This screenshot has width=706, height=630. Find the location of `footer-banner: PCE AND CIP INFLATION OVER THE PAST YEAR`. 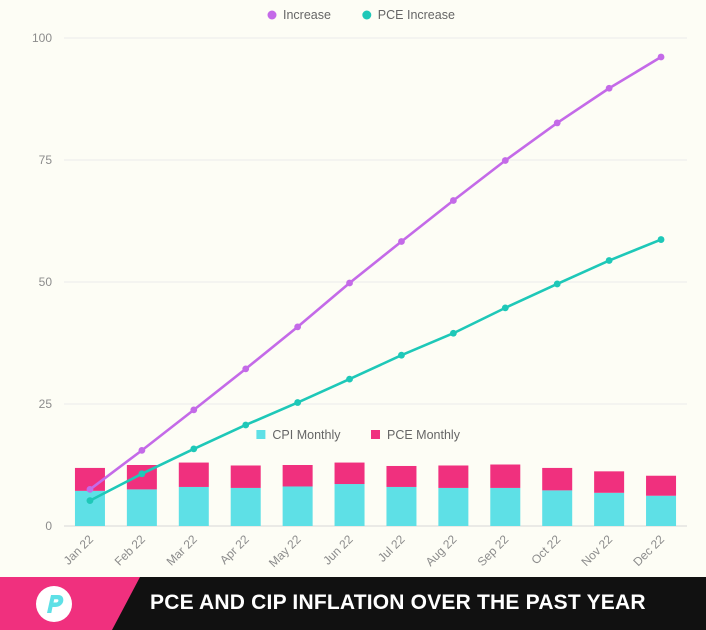

footer-banner: PCE AND CIP INFLATION OVER THE PAST YEAR is located at coordinates (353, 603).